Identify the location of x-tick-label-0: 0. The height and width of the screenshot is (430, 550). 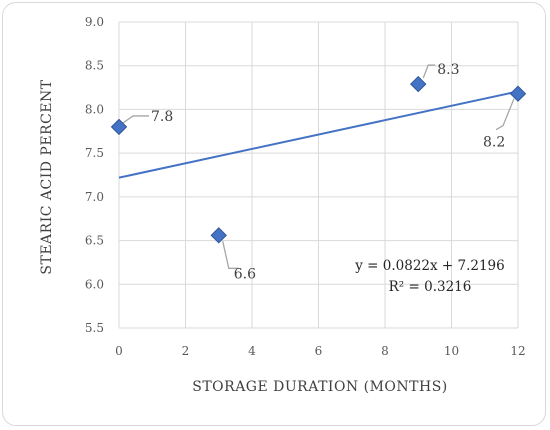
(119, 351).